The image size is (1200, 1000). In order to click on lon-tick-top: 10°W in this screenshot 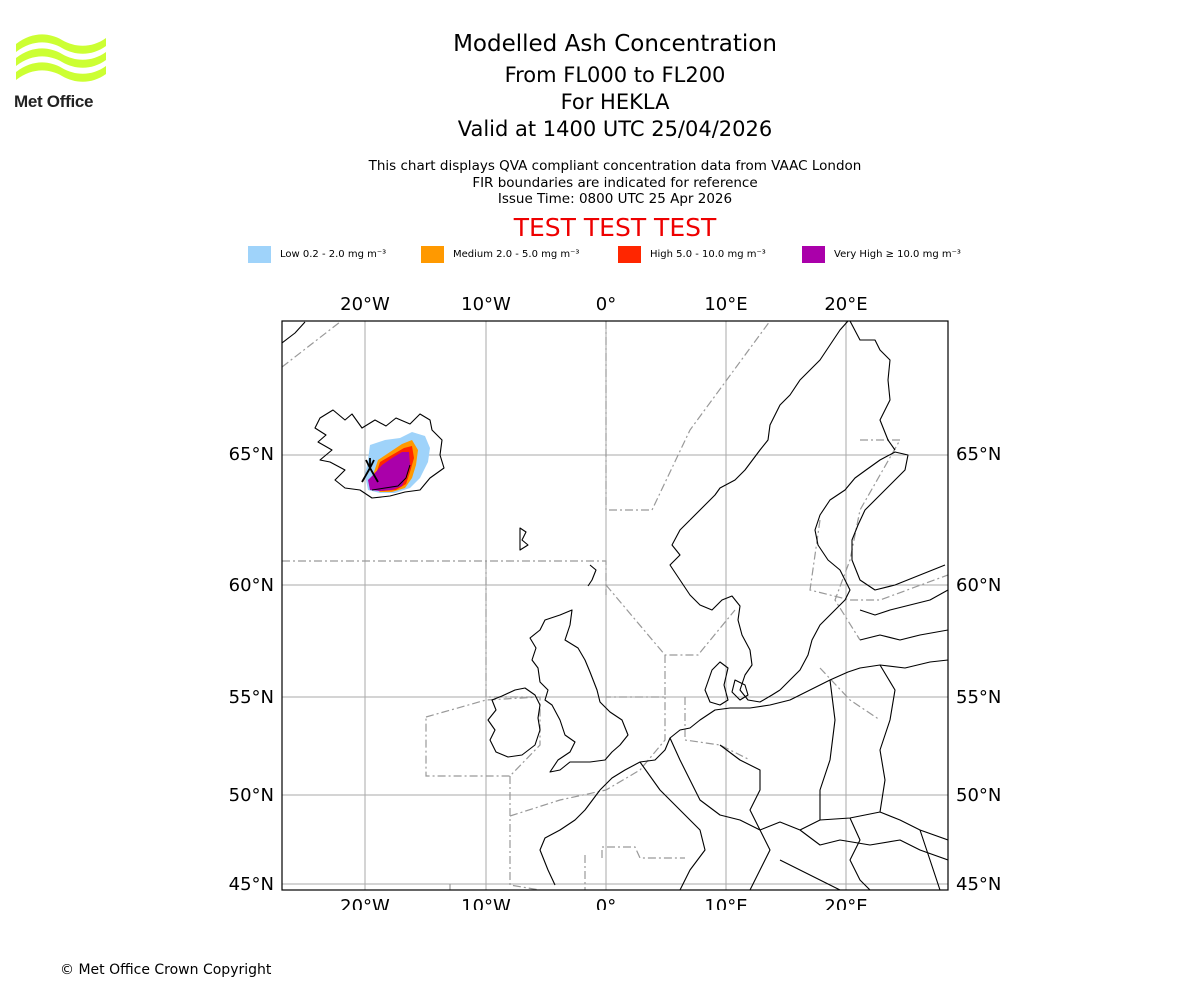, I will do `click(486, 304)`.